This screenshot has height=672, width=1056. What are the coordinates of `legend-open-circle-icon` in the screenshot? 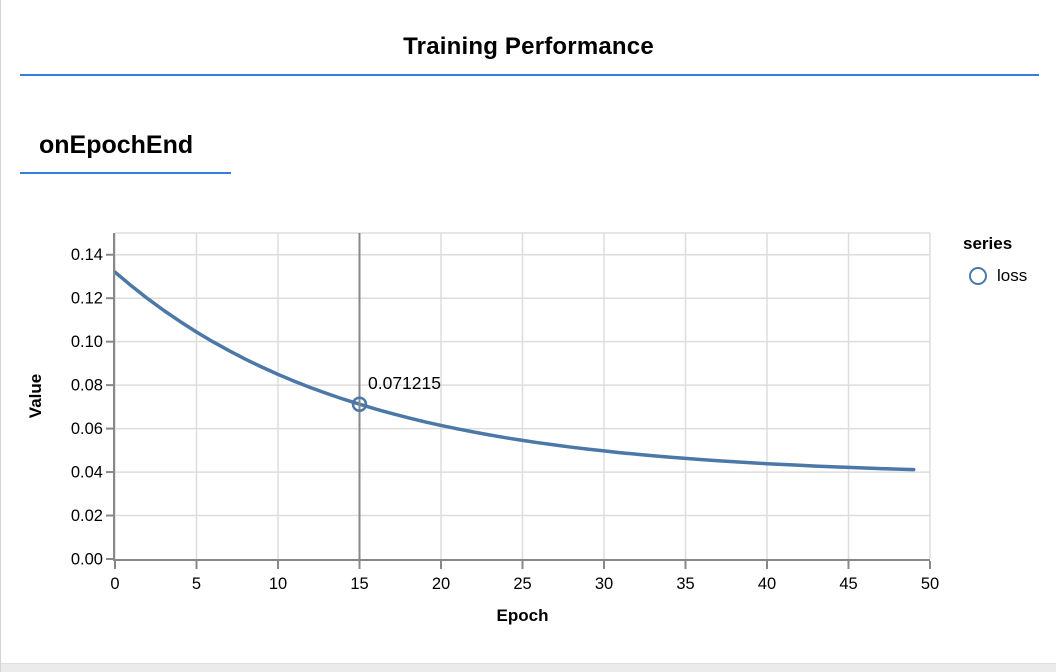 It's located at (978, 276).